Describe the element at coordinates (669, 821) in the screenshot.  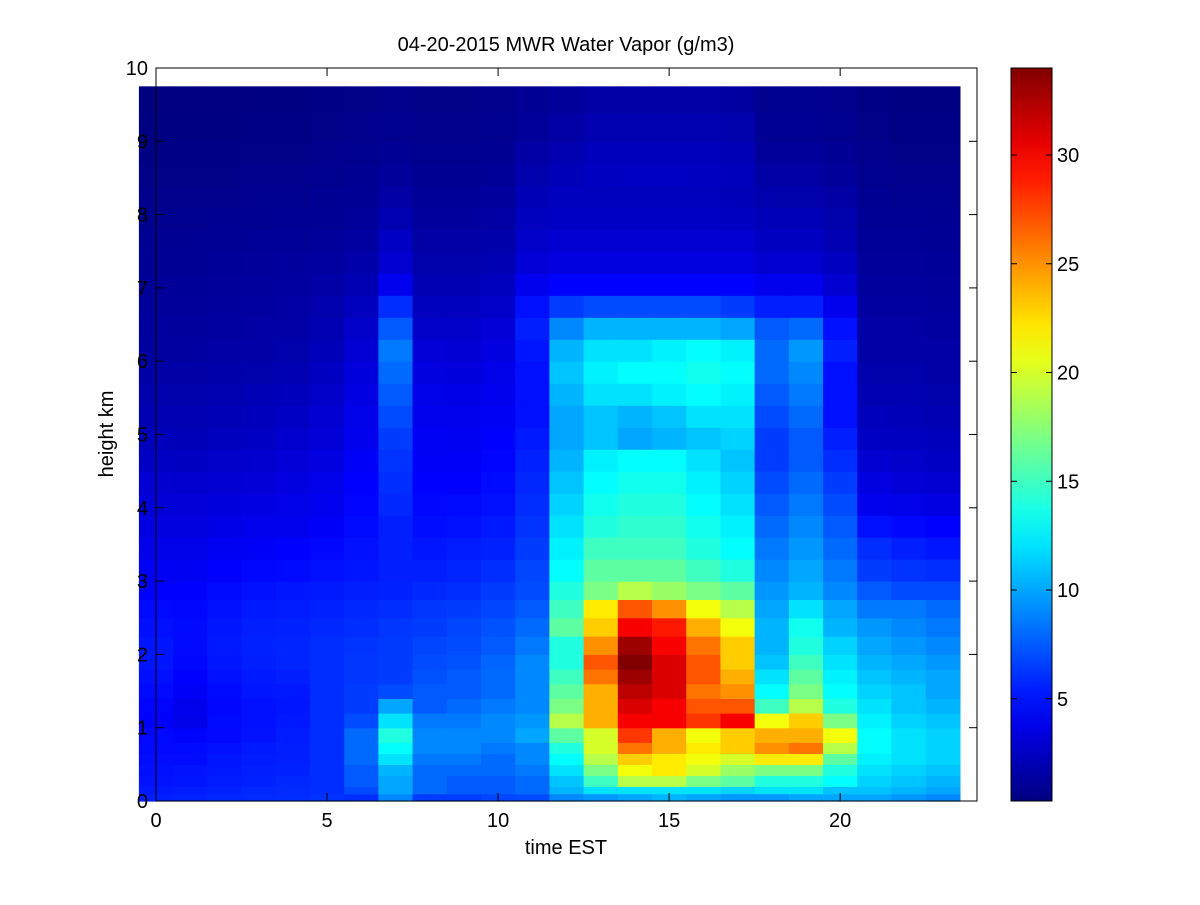
I see `x-tick-label: 15` at that location.